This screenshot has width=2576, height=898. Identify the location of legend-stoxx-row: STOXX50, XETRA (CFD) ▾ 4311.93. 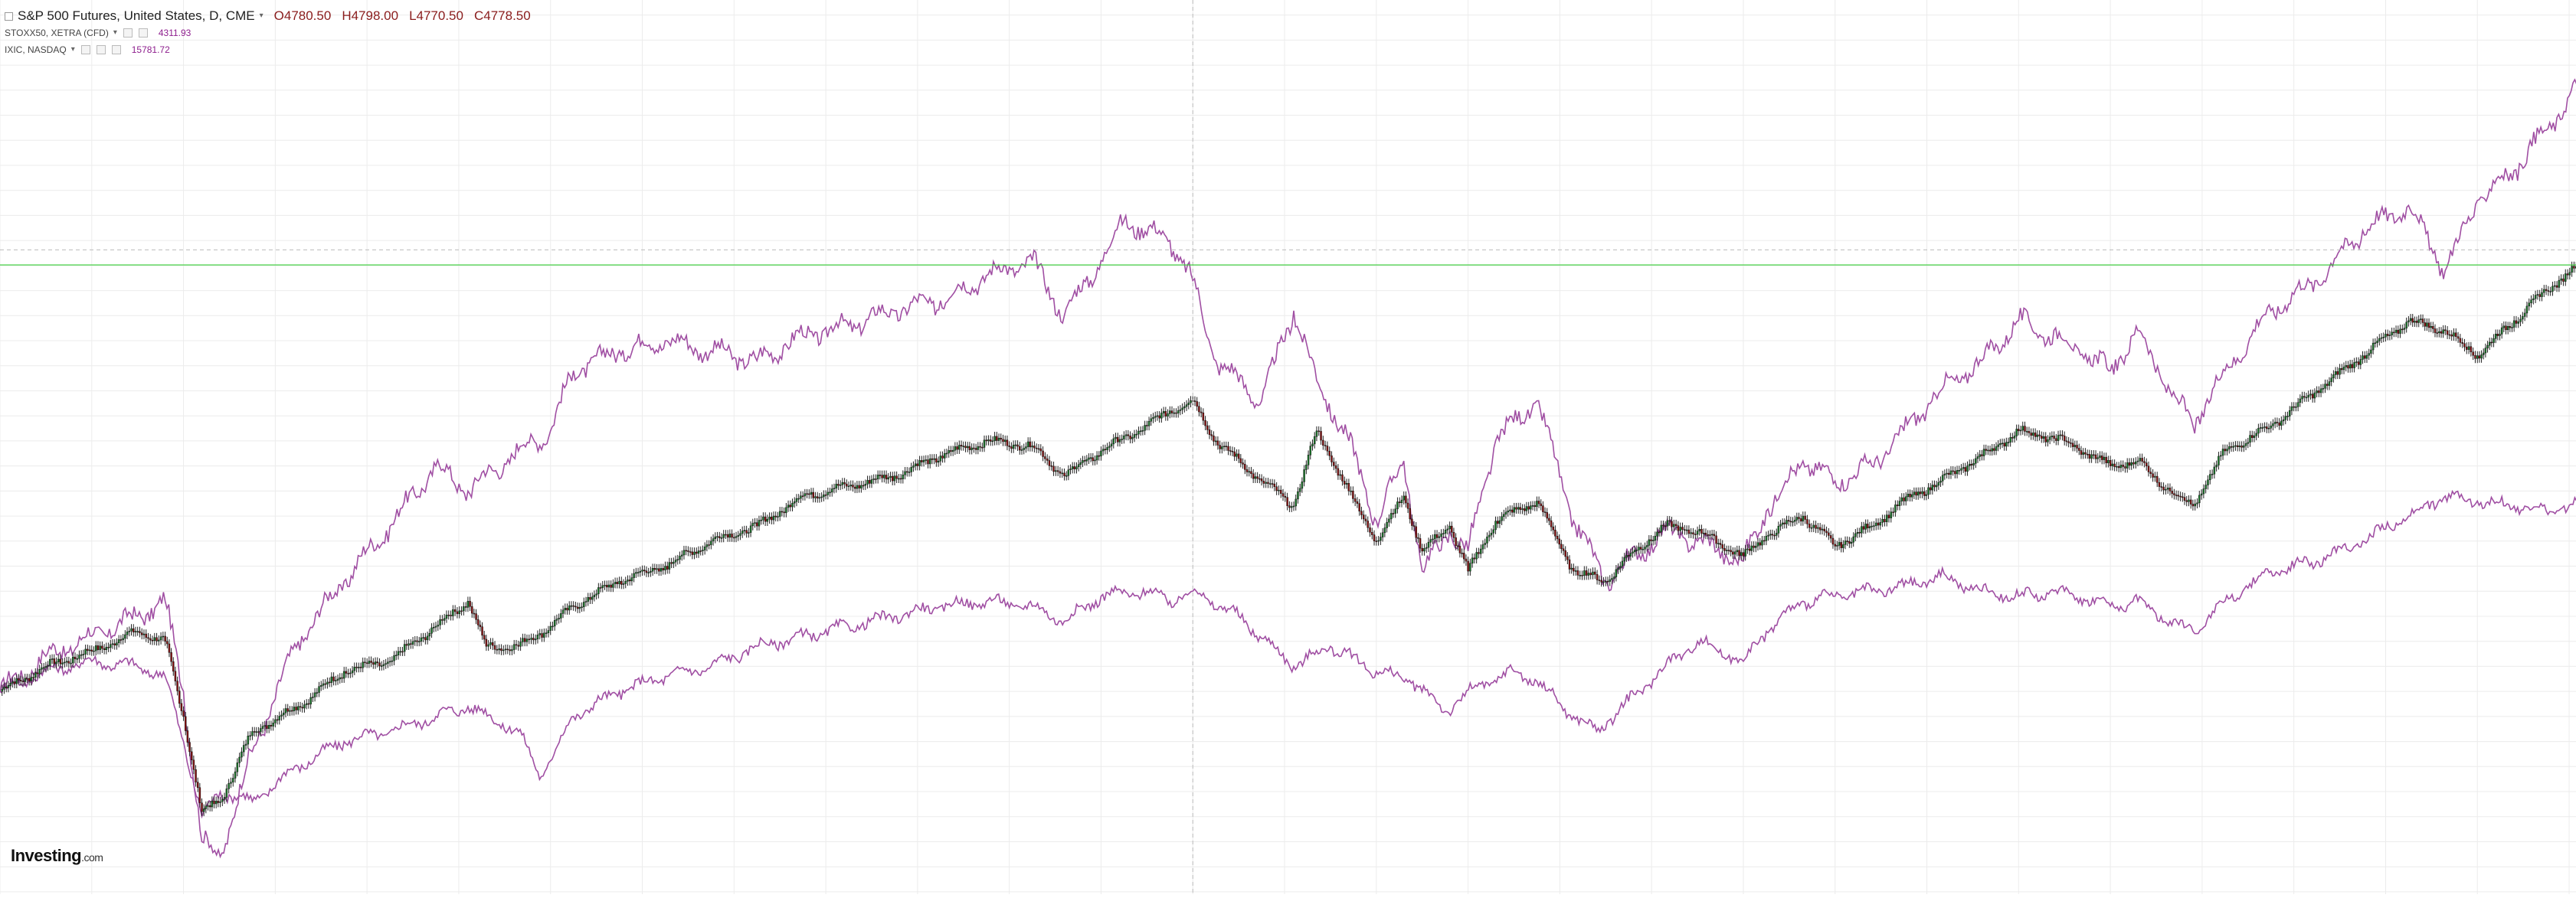
(268, 32).